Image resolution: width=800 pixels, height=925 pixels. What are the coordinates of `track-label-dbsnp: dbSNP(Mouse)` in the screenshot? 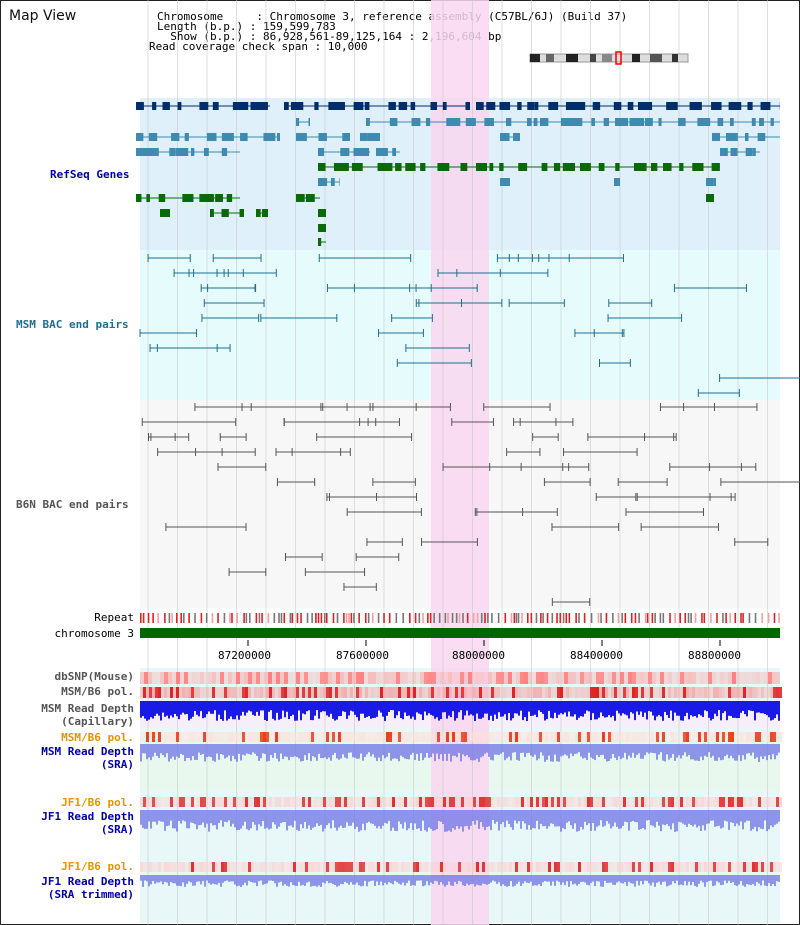 It's located at (94, 676).